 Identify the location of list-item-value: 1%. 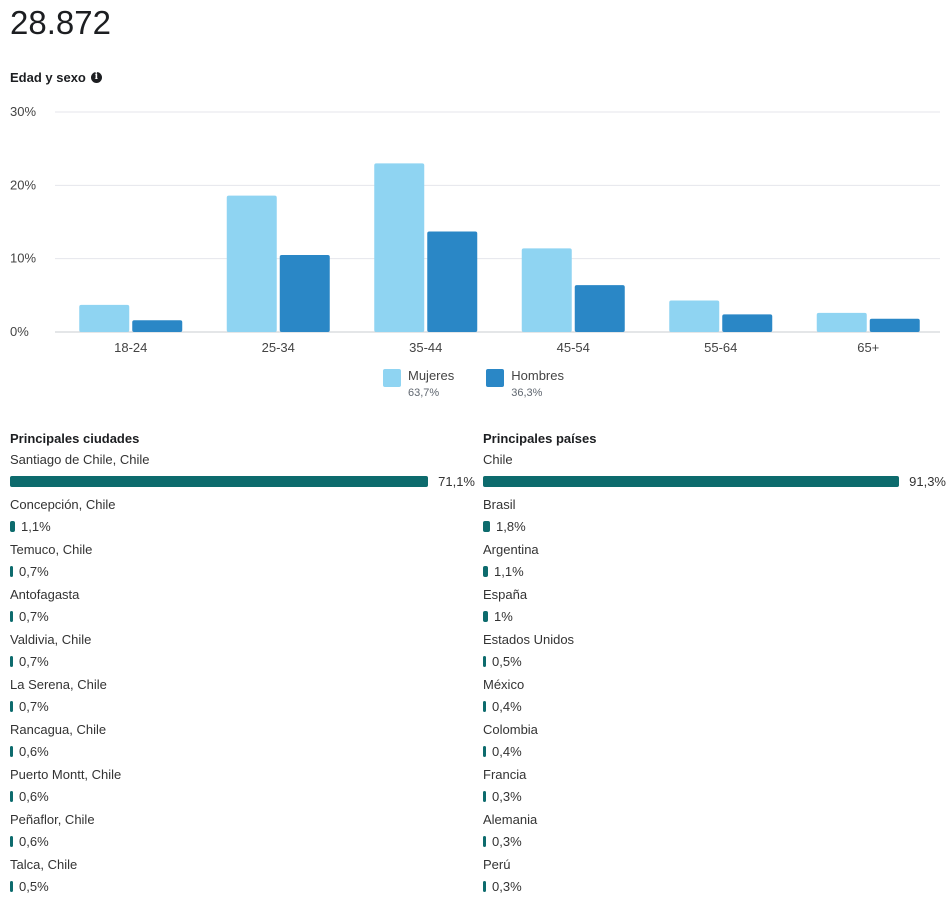
(503, 616).